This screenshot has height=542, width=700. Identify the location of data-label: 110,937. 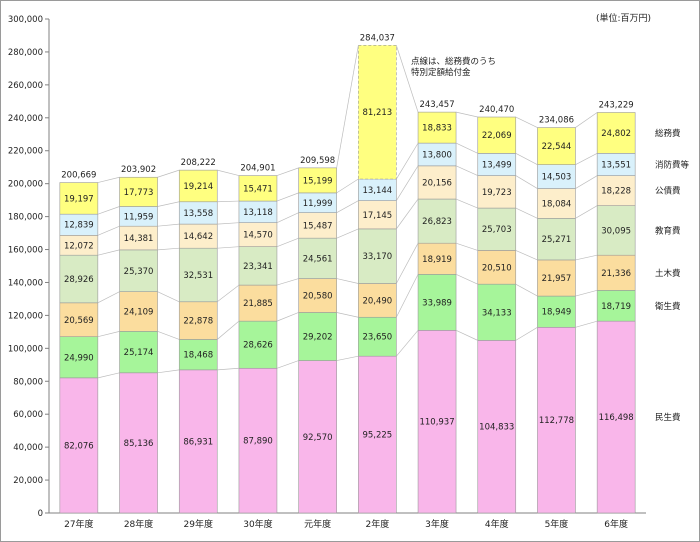
(436, 423).